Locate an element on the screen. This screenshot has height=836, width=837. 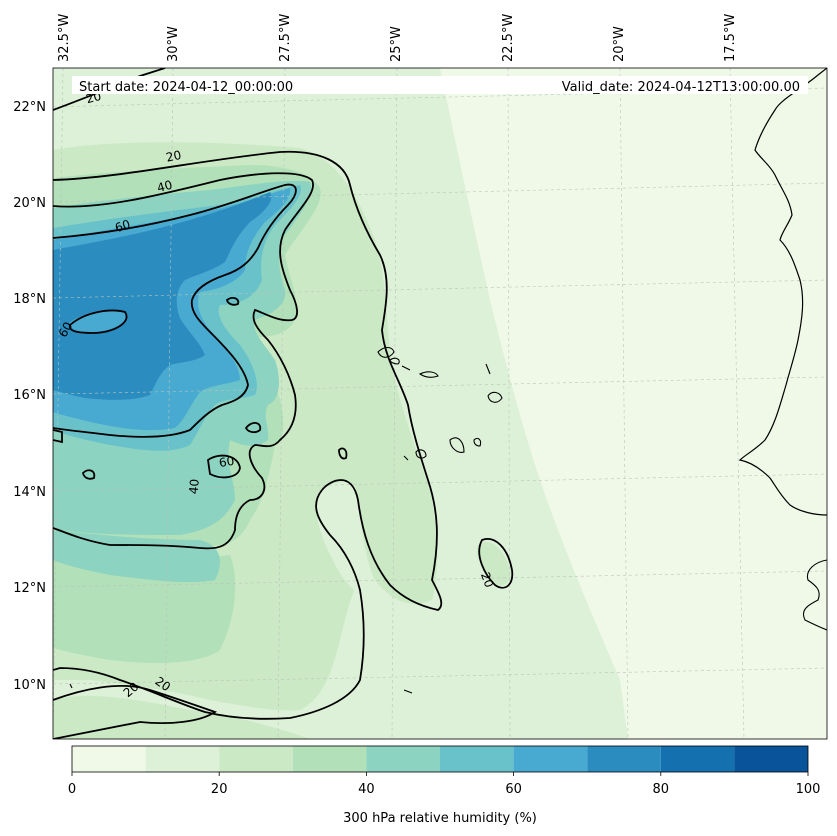
contour-60-blob is located at coordinates (224, 466).